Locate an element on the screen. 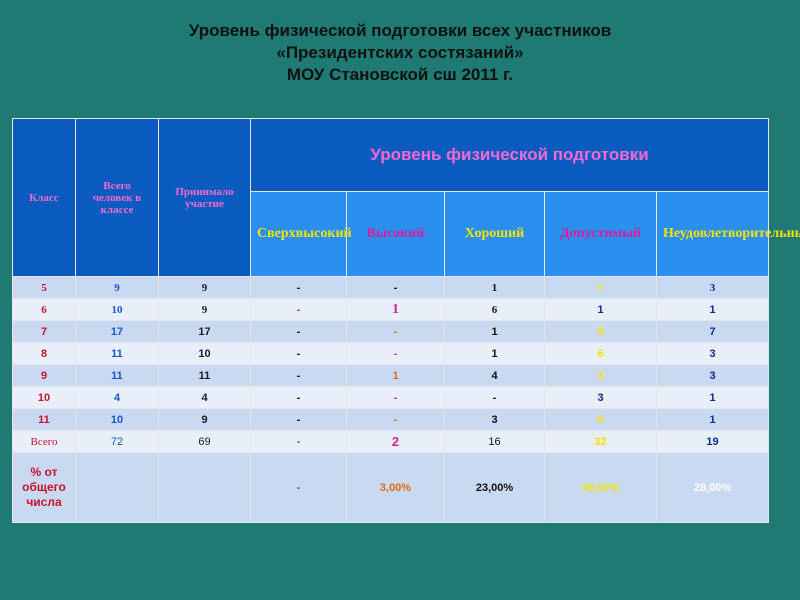 This screenshot has width=800, height=600. cell-class: 8 is located at coordinates (44, 353).